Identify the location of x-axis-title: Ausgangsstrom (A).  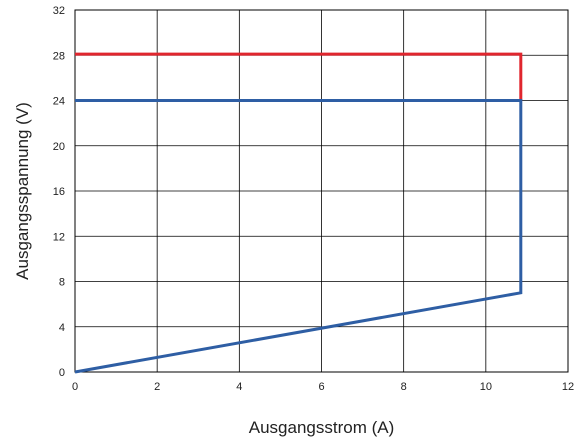
(322, 427).